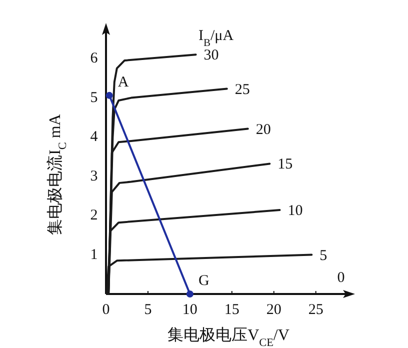 The image size is (408, 348). Describe the element at coordinates (216, 38) in the screenshot. I see `legend-title: I$_{B}$/μA` at that location.